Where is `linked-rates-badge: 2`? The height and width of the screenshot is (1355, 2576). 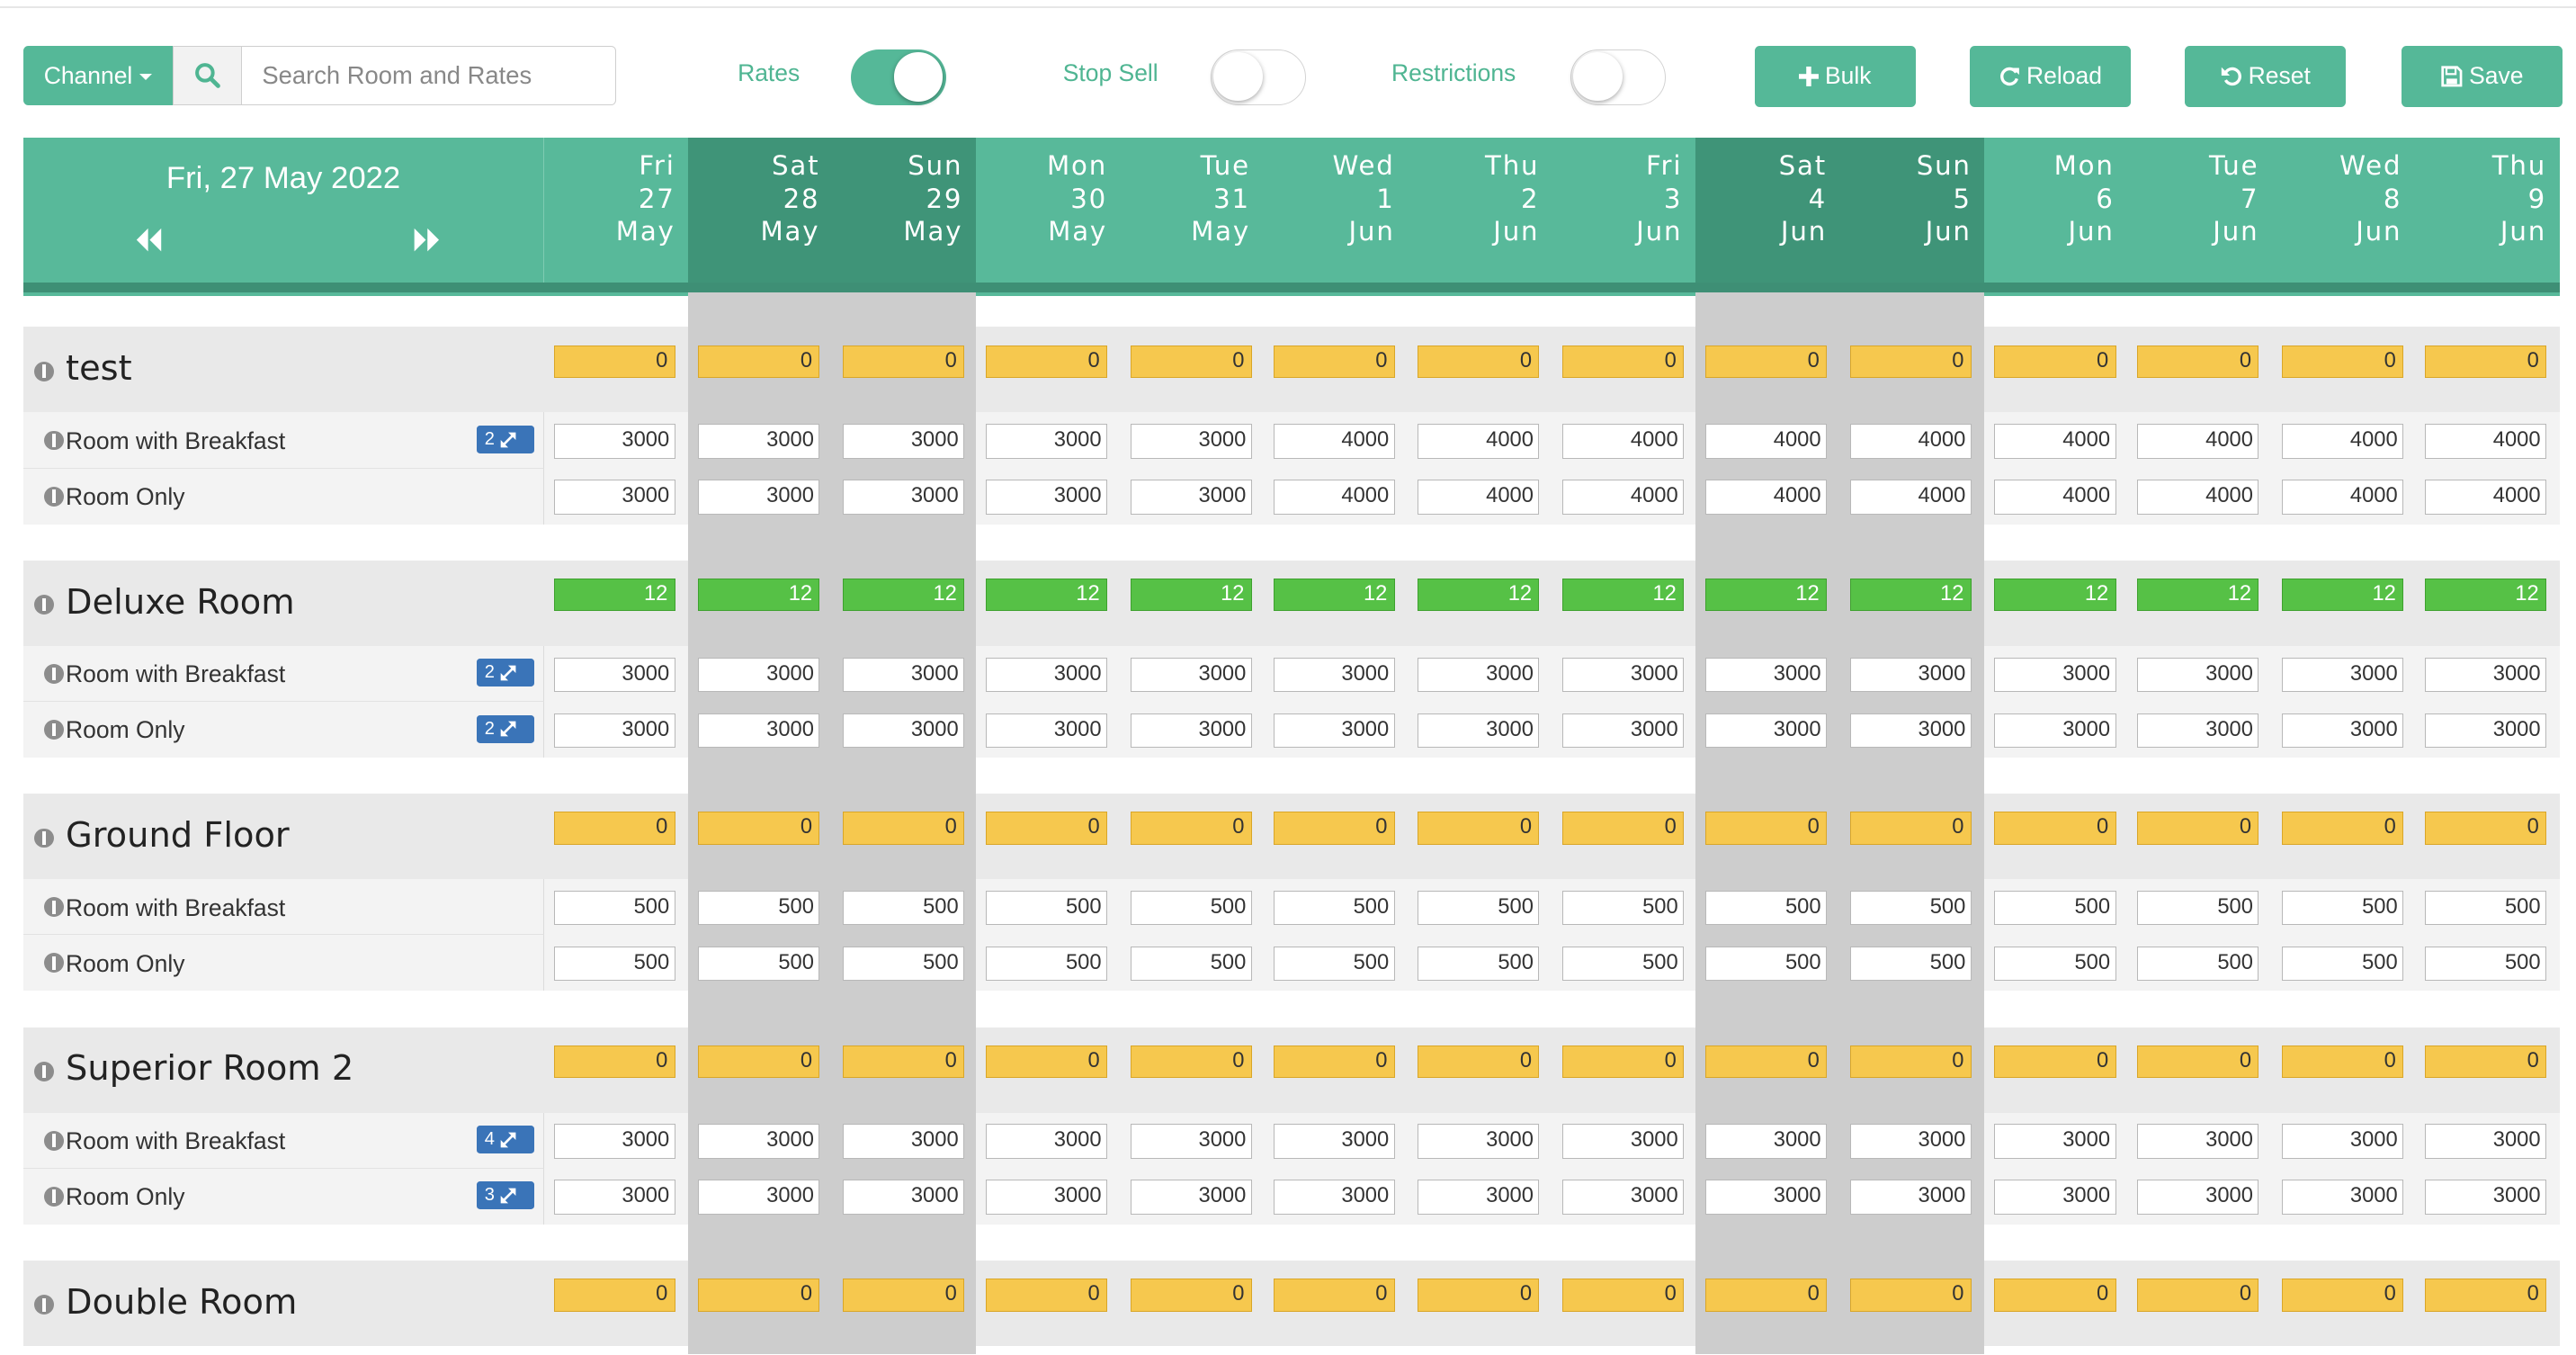
linked-rates-badge: 2 is located at coordinates (505, 673).